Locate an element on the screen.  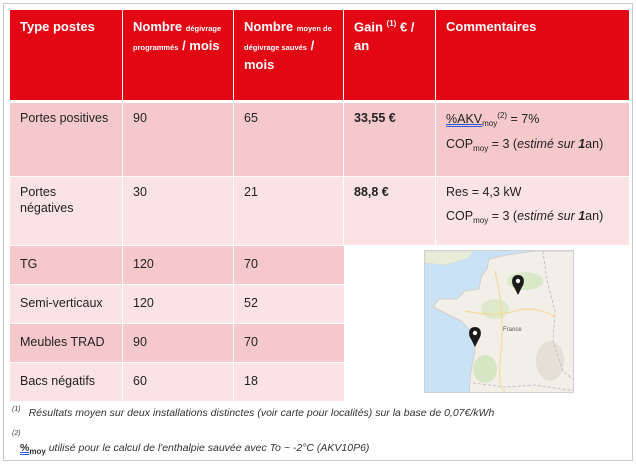
cell-sauves: 21 is located at coordinates (289, 211).